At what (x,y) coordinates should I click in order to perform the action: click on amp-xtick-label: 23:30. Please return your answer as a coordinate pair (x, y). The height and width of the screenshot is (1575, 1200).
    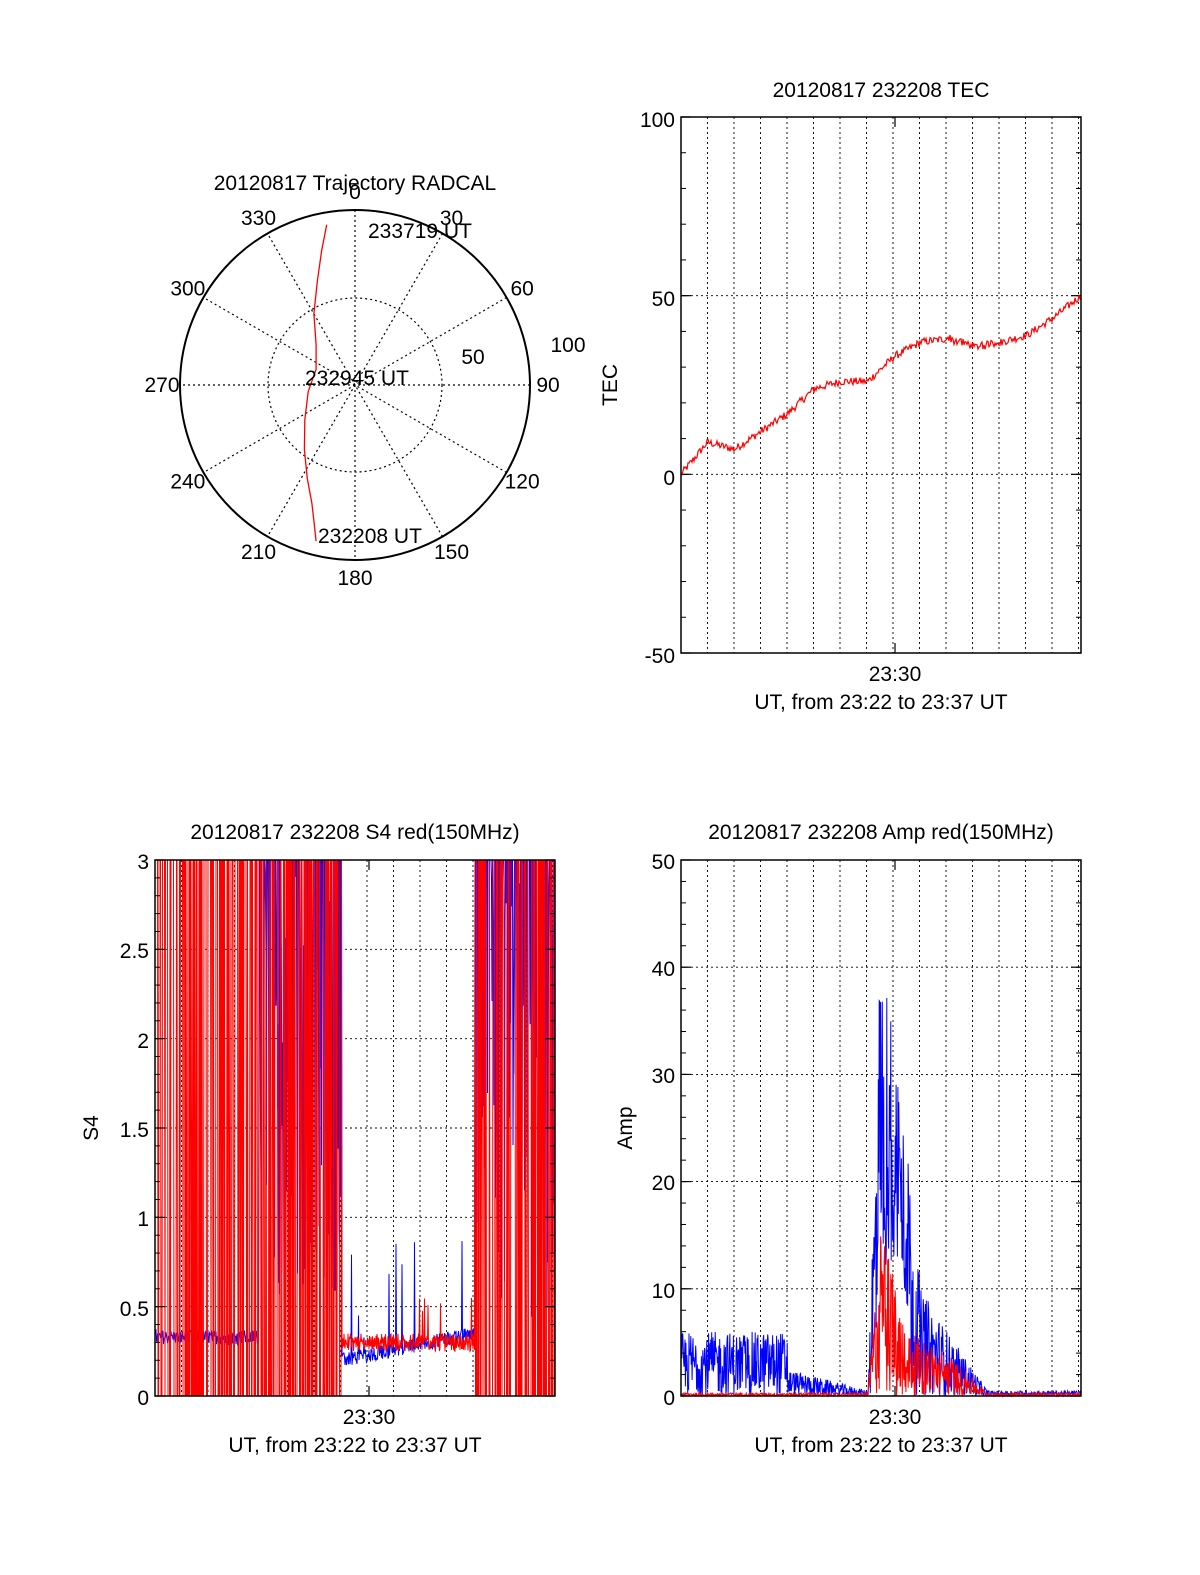
    Looking at the image, I should click on (895, 1417).